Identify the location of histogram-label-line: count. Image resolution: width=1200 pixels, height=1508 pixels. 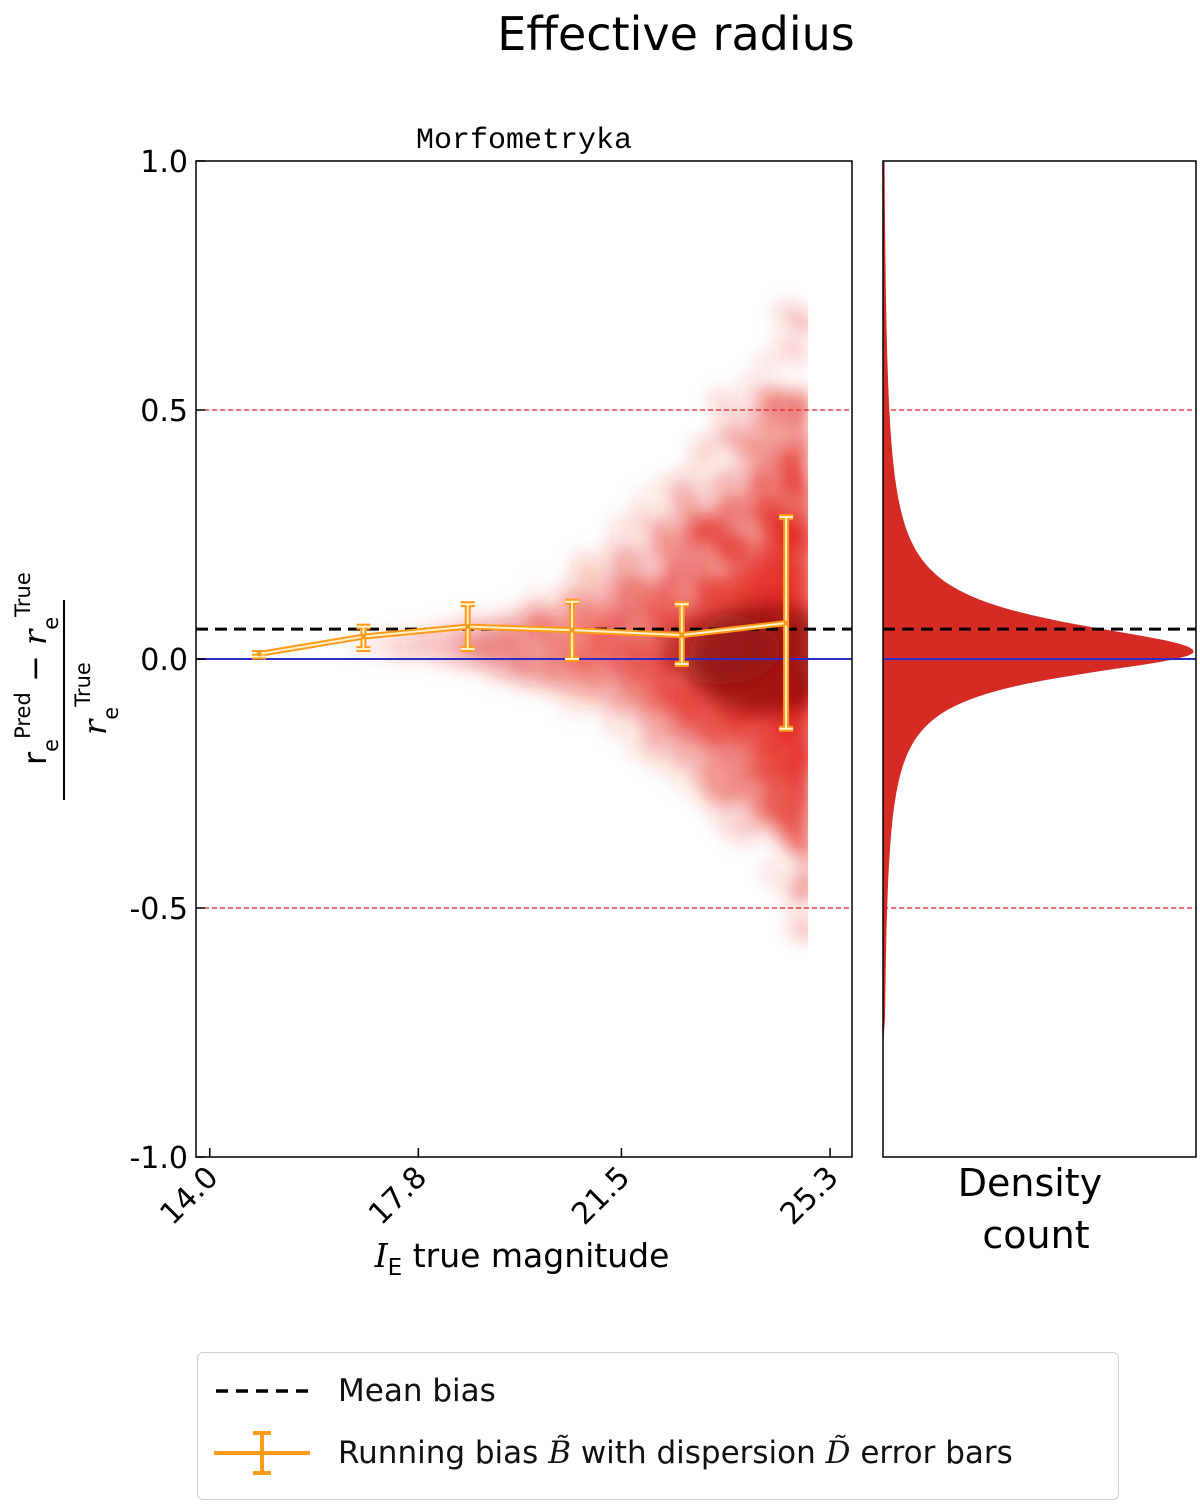
(1035, 1235).